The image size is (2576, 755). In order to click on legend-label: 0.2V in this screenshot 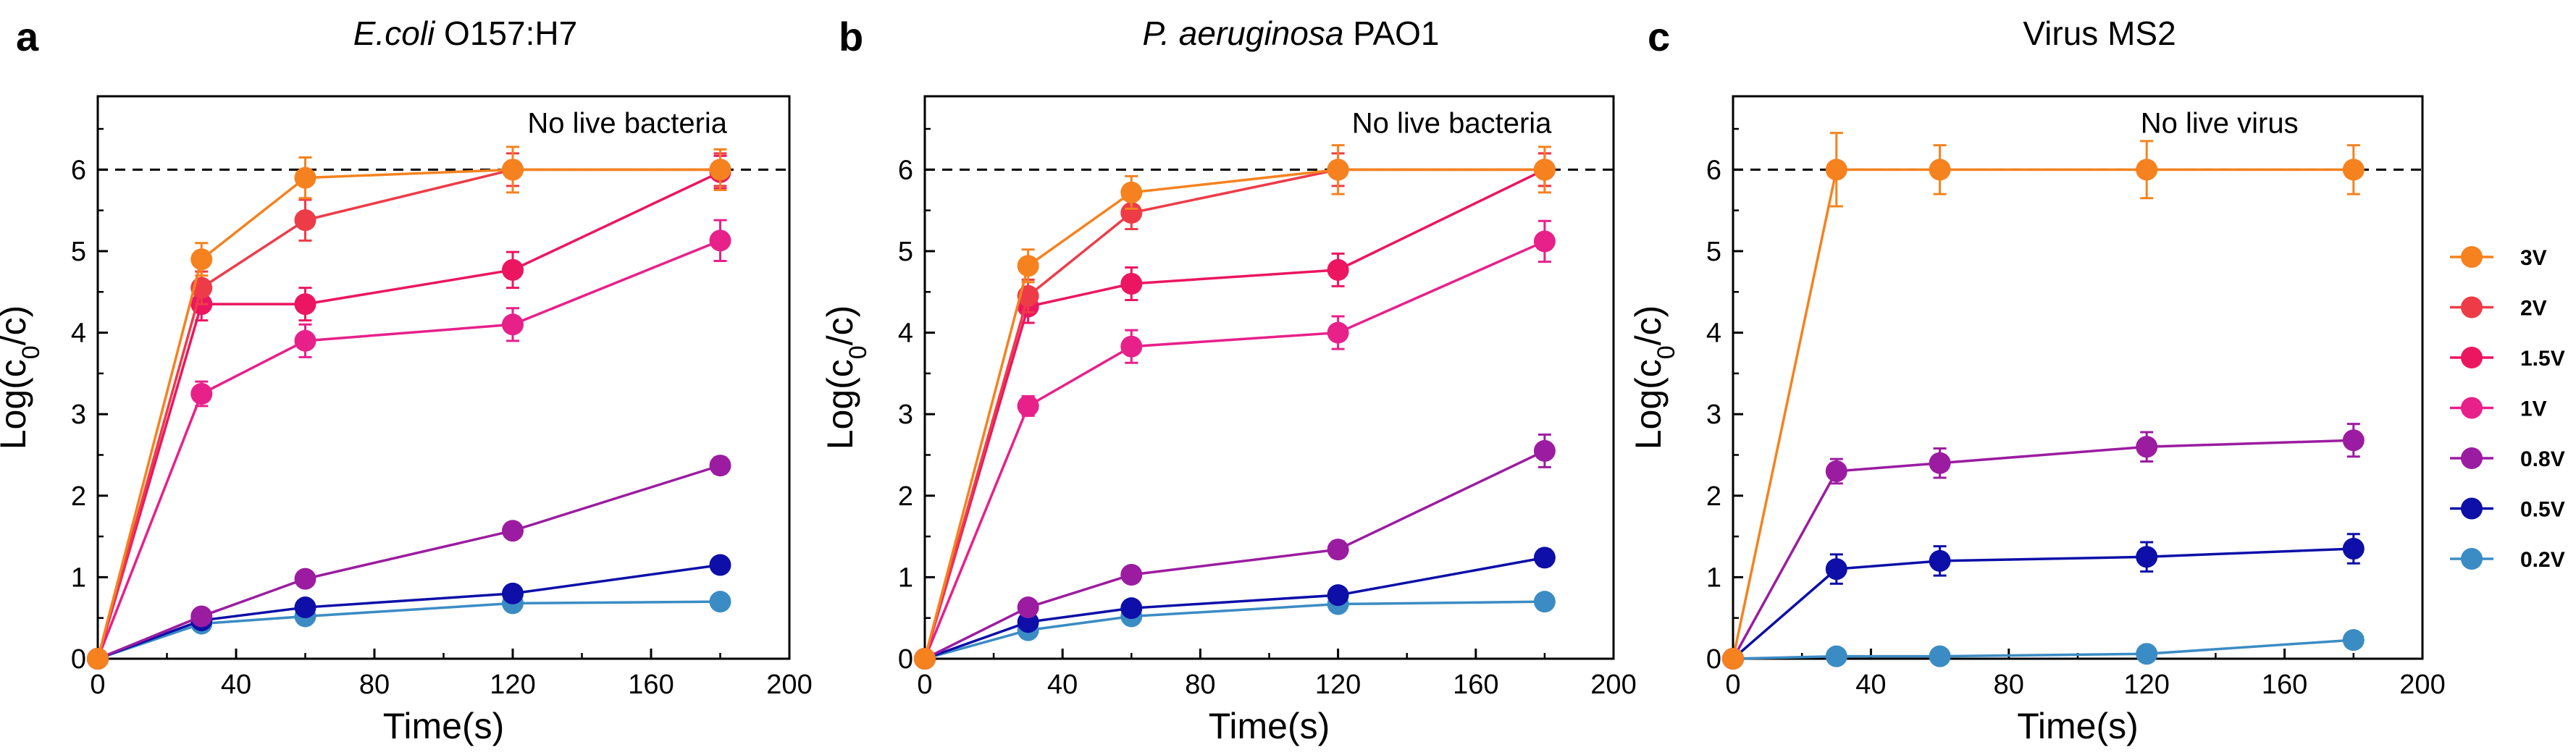, I will do `click(2542, 560)`.